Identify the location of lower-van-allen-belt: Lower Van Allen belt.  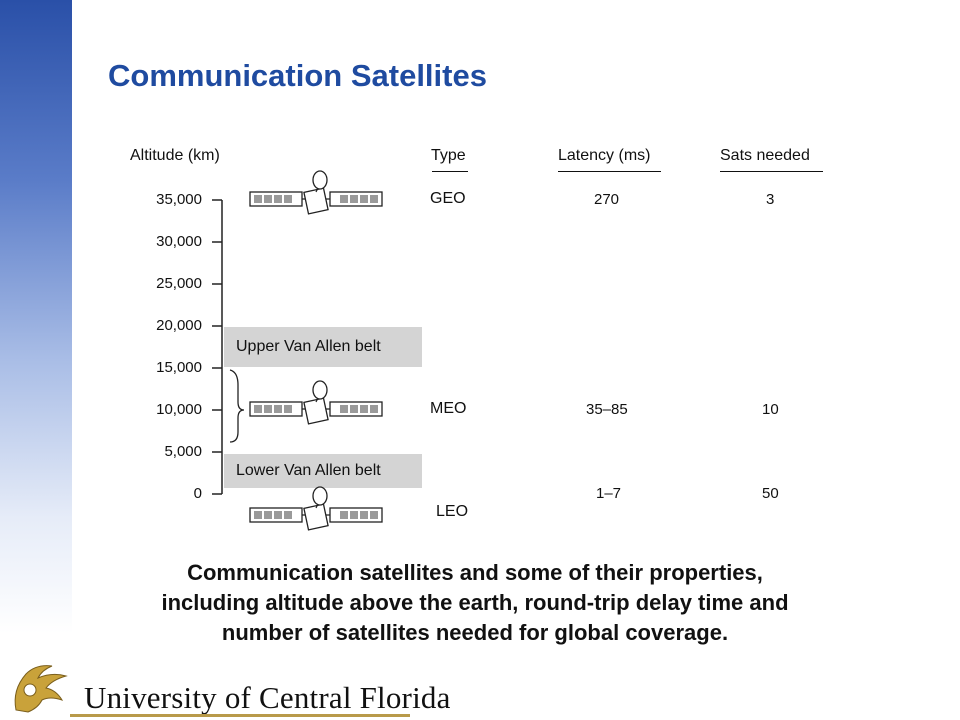
(323, 471).